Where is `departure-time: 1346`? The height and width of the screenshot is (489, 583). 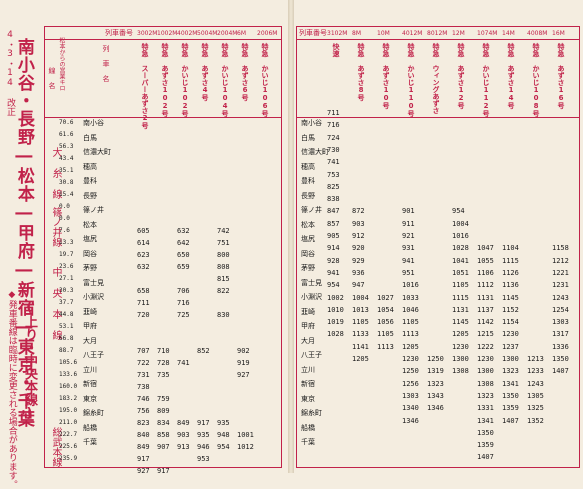 departure-time: 1346 is located at coordinates (435, 408).